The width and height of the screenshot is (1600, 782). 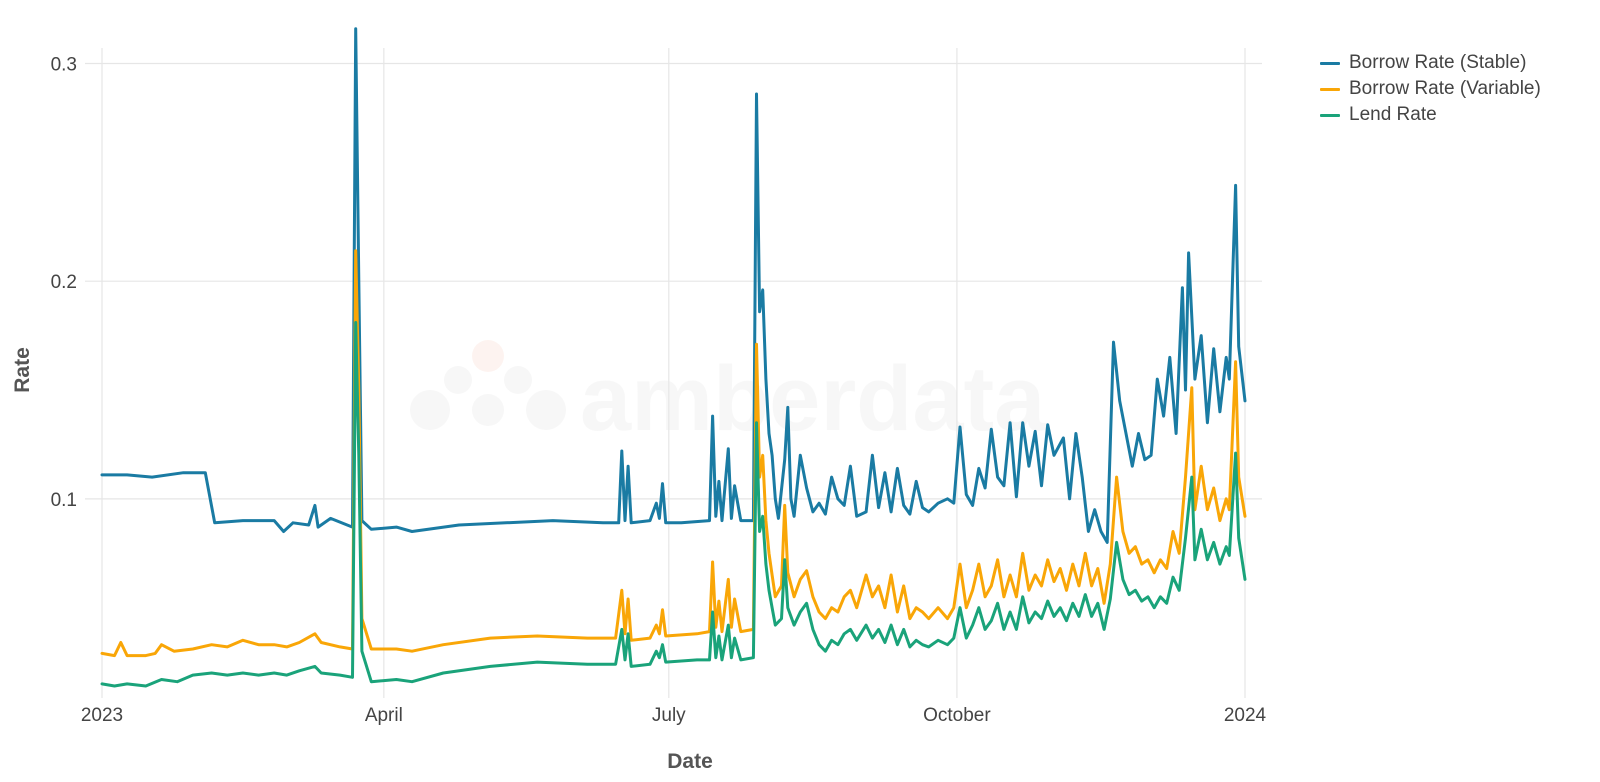 I want to click on y-tick-label: 0.1, so click(x=64, y=500).